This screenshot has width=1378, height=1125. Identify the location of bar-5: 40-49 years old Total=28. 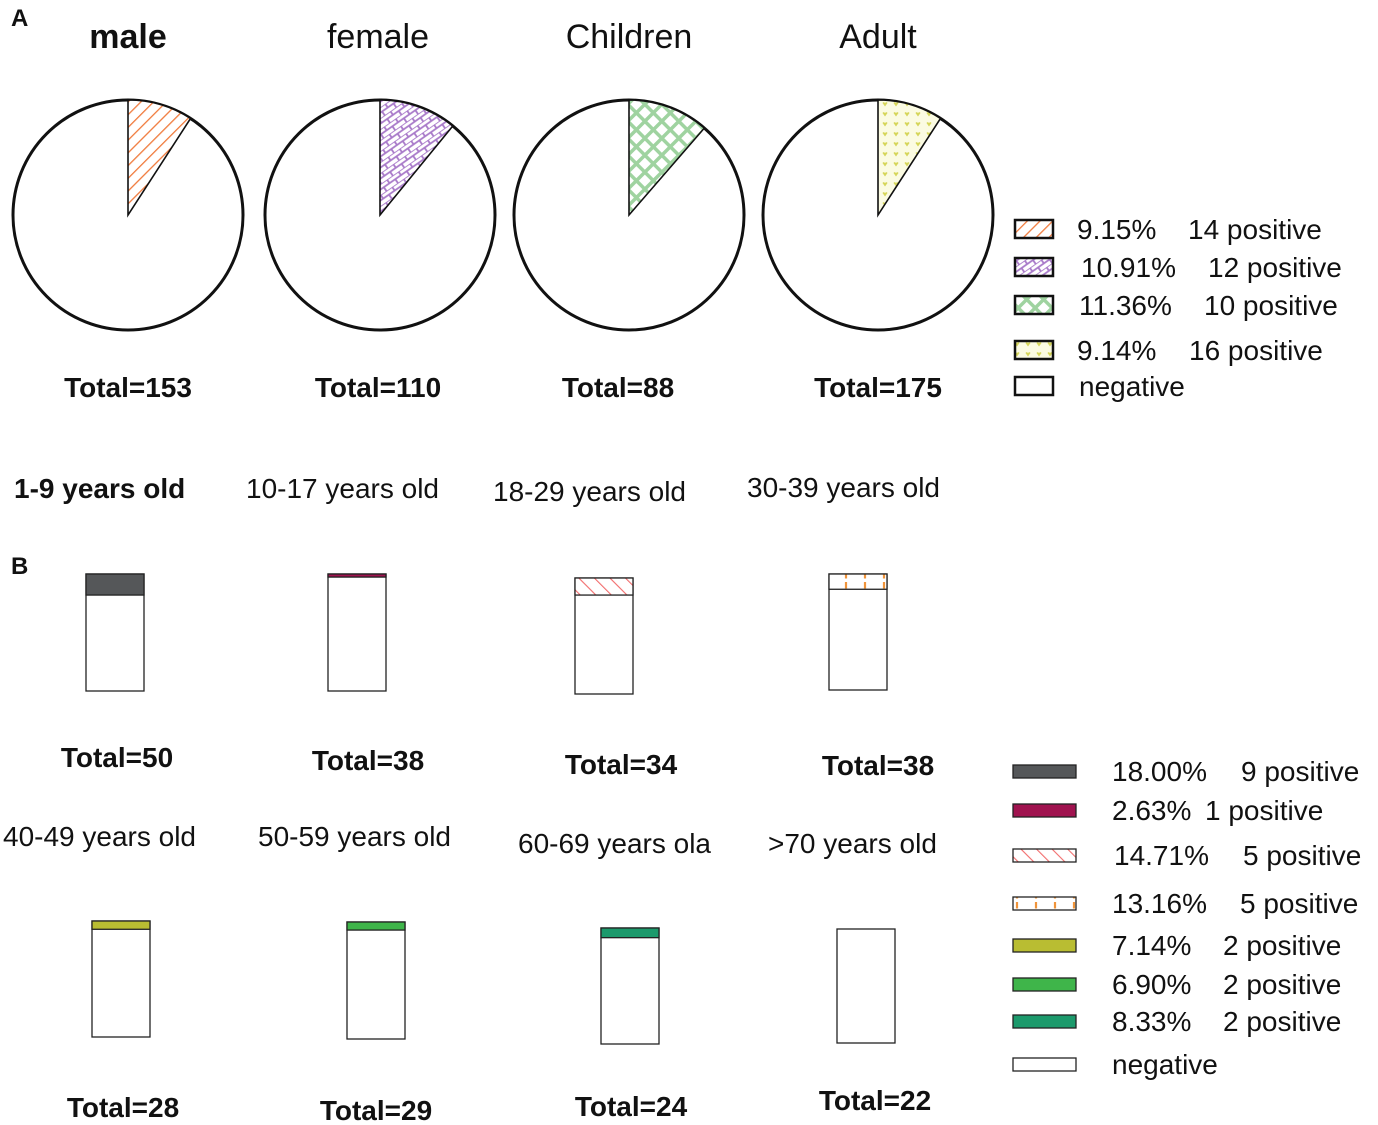
(99, 972).